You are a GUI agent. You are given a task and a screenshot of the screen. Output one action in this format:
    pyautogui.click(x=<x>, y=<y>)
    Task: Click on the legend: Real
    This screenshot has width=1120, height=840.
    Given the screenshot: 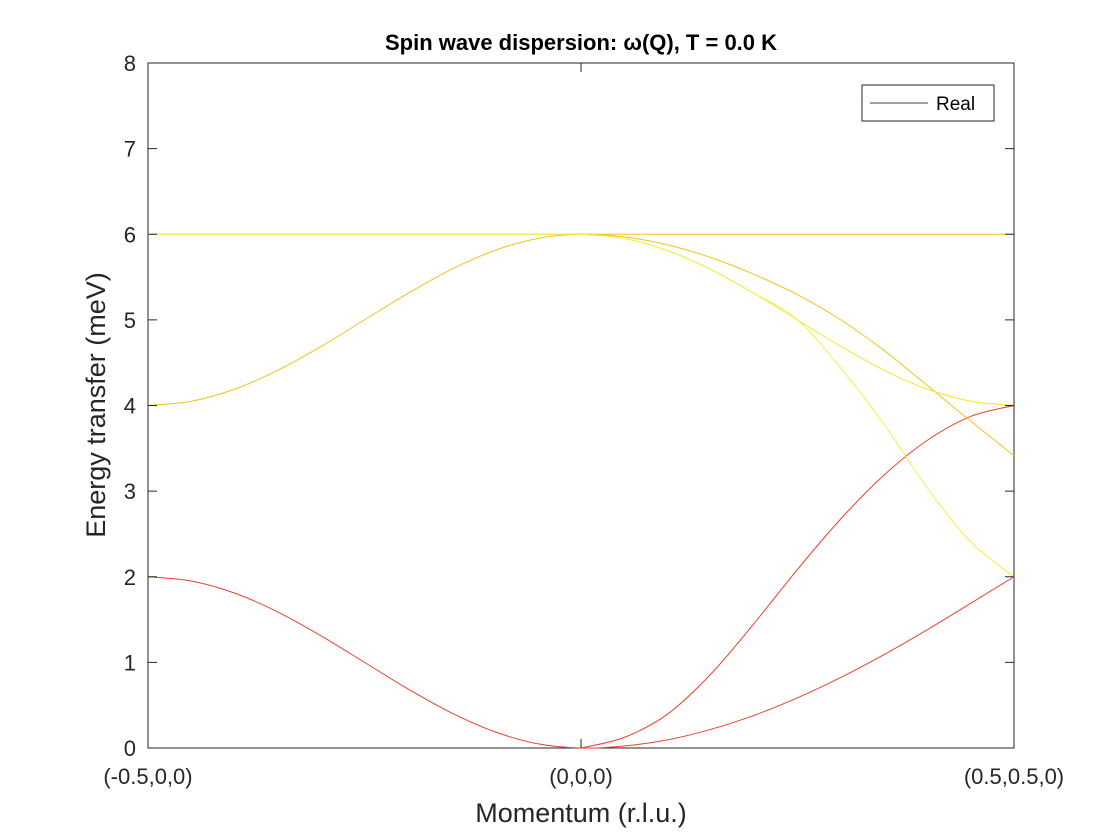 What is the action you would take?
    pyautogui.click(x=928, y=103)
    